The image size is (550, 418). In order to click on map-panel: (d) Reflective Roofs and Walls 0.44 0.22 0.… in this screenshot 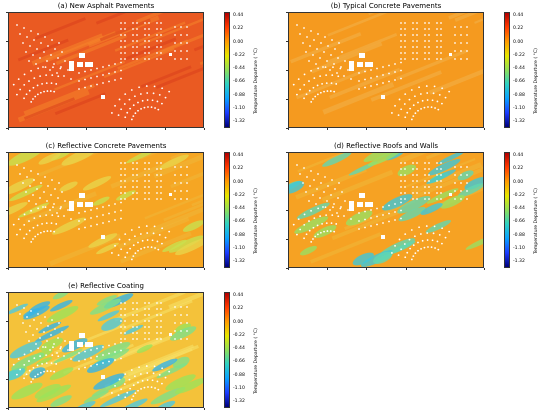, I will do `click(418, 207)`.